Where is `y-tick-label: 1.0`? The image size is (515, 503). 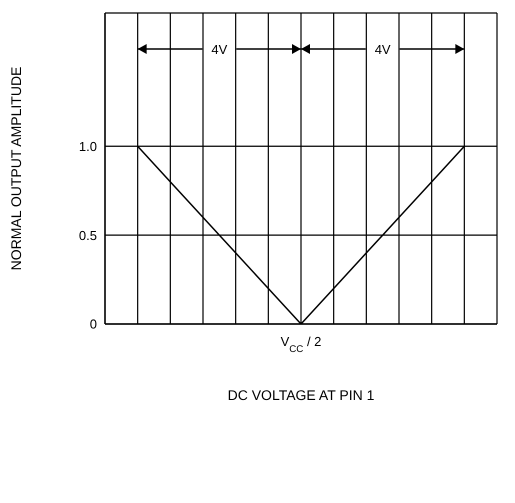
y-tick-label: 1.0 is located at coordinates (87, 146).